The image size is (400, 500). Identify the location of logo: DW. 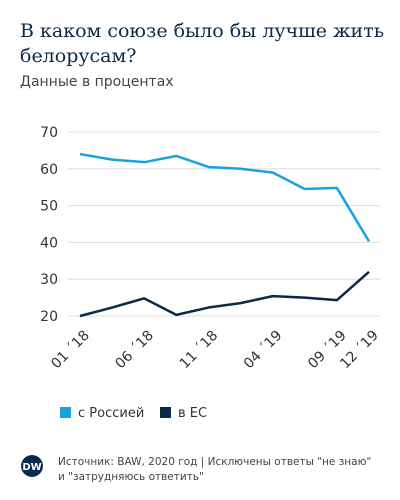
(31, 467).